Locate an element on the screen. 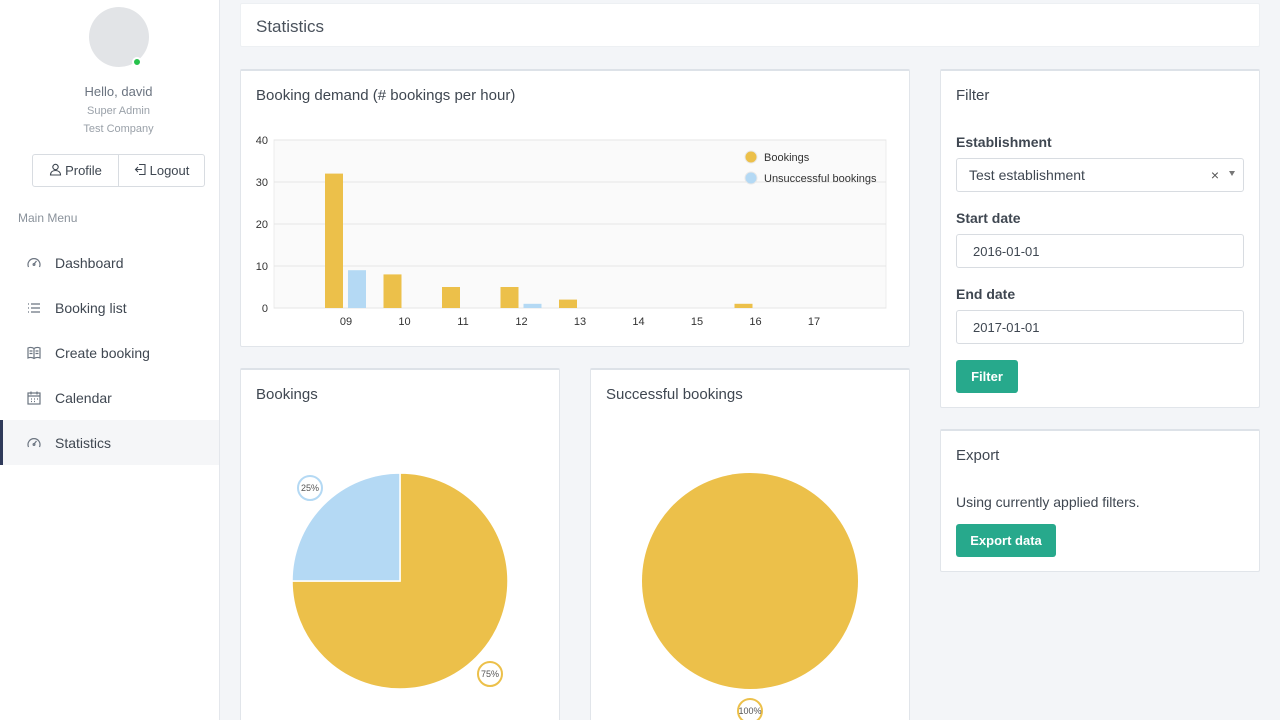  successful-bookings-pie-chart: 100% is located at coordinates (750, 596).